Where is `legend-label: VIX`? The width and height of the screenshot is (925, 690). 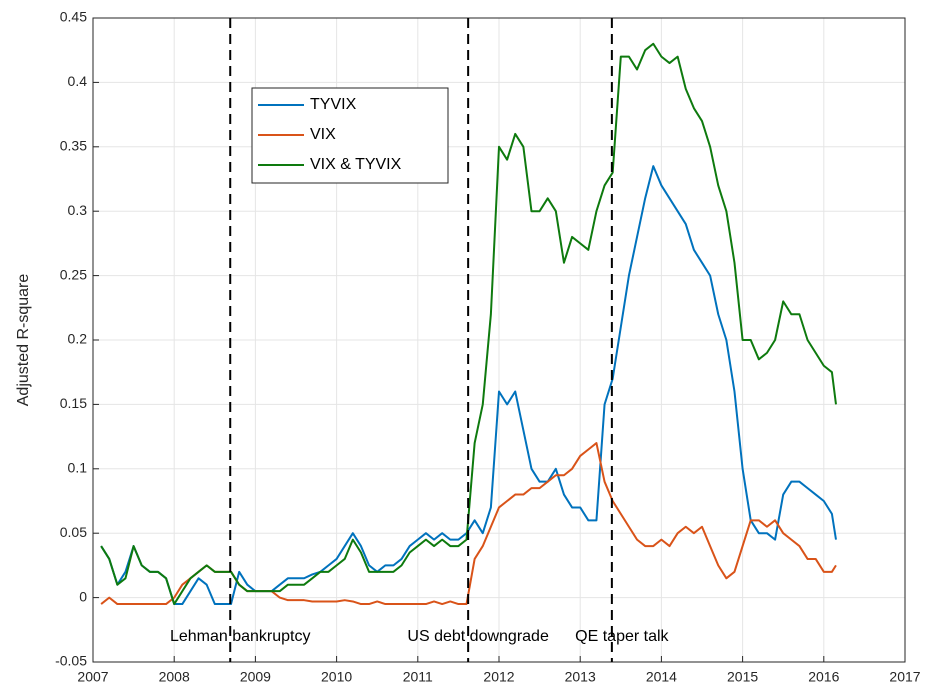 legend-label: VIX is located at coordinates (323, 134).